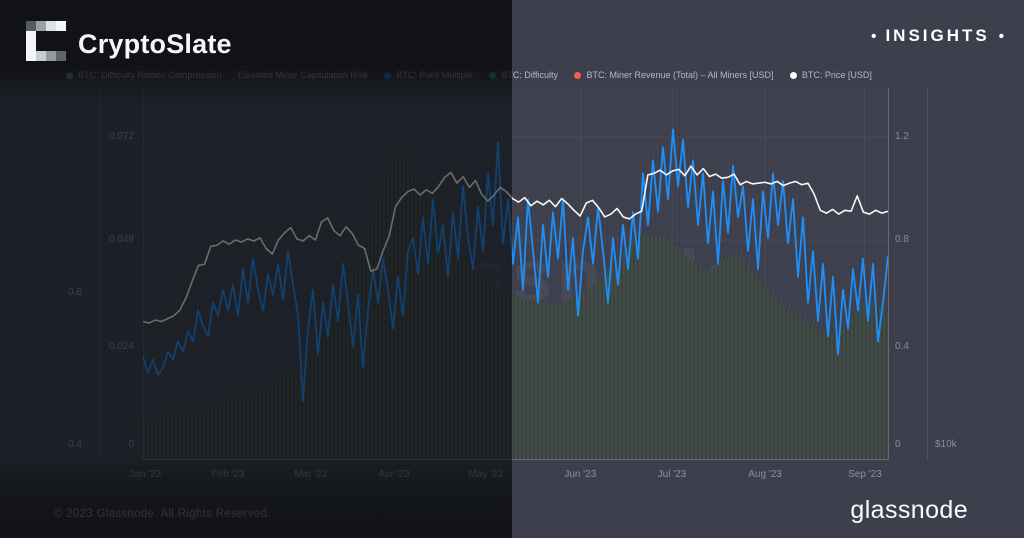  What do you see at coordinates (909, 510) in the screenshot?
I see `glassnode-brand: glassnode` at bounding box center [909, 510].